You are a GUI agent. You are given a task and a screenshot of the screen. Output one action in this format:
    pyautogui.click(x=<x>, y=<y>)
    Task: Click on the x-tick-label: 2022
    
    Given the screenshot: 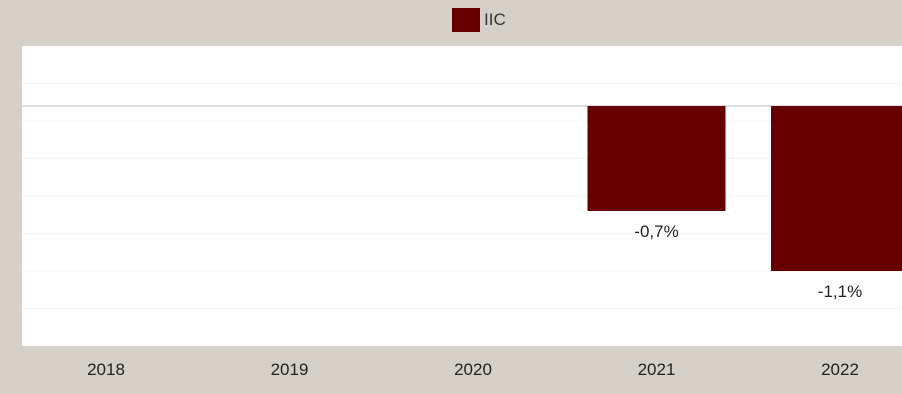 What is the action you would take?
    pyautogui.click(x=840, y=369)
    